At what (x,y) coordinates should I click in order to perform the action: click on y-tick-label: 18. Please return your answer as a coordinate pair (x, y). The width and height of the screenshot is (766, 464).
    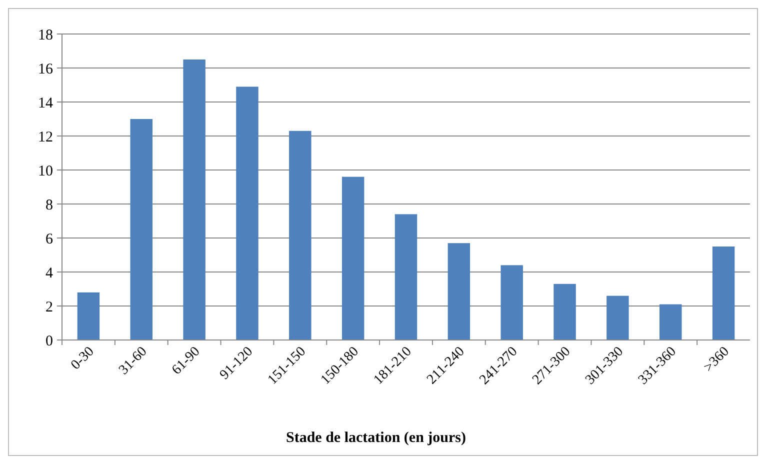
    Looking at the image, I should click on (45, 35).